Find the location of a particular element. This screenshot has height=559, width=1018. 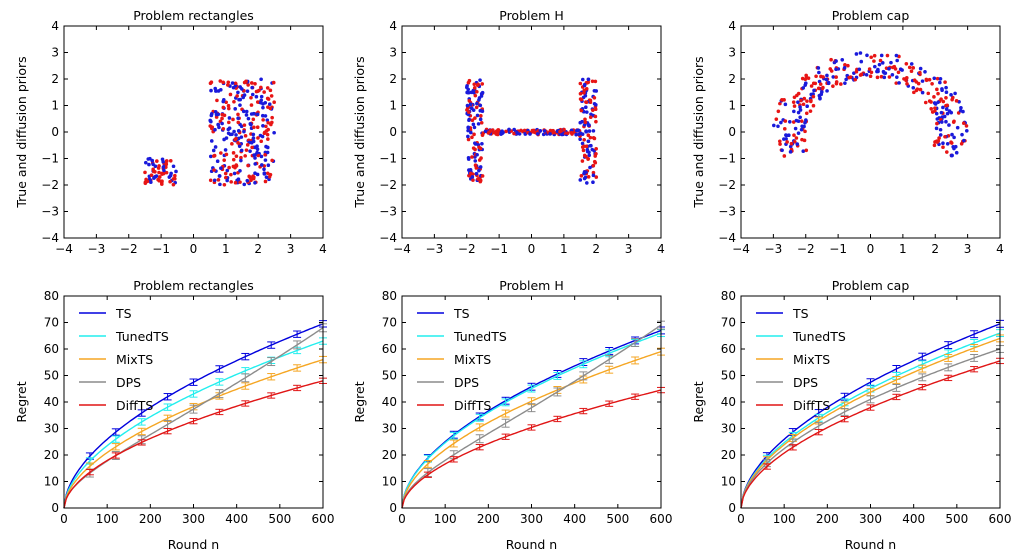

y-tick-label: 40 is located at coordinates (389, 402).